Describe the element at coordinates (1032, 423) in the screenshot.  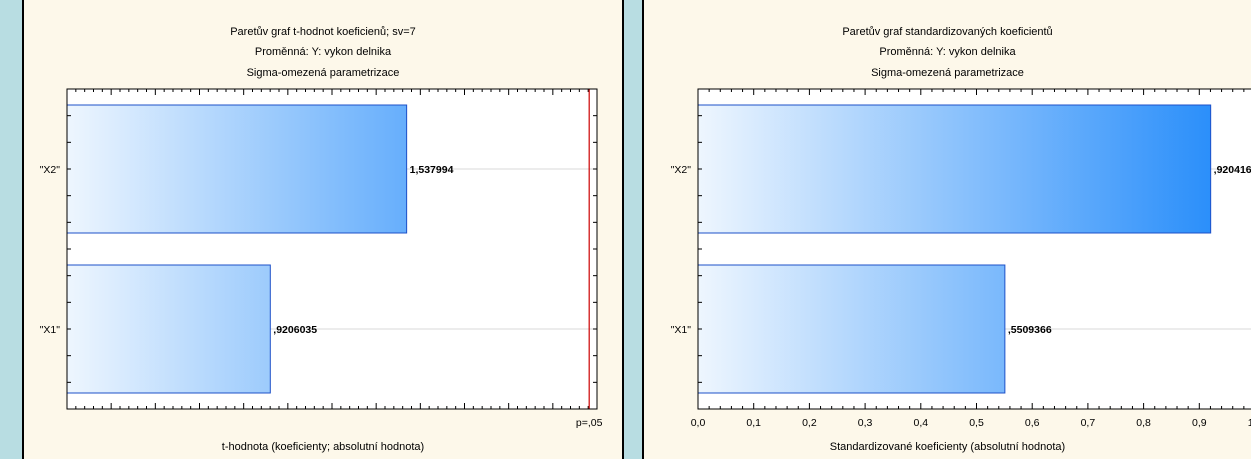
I see `x-tick-label: 0,6` at that location.